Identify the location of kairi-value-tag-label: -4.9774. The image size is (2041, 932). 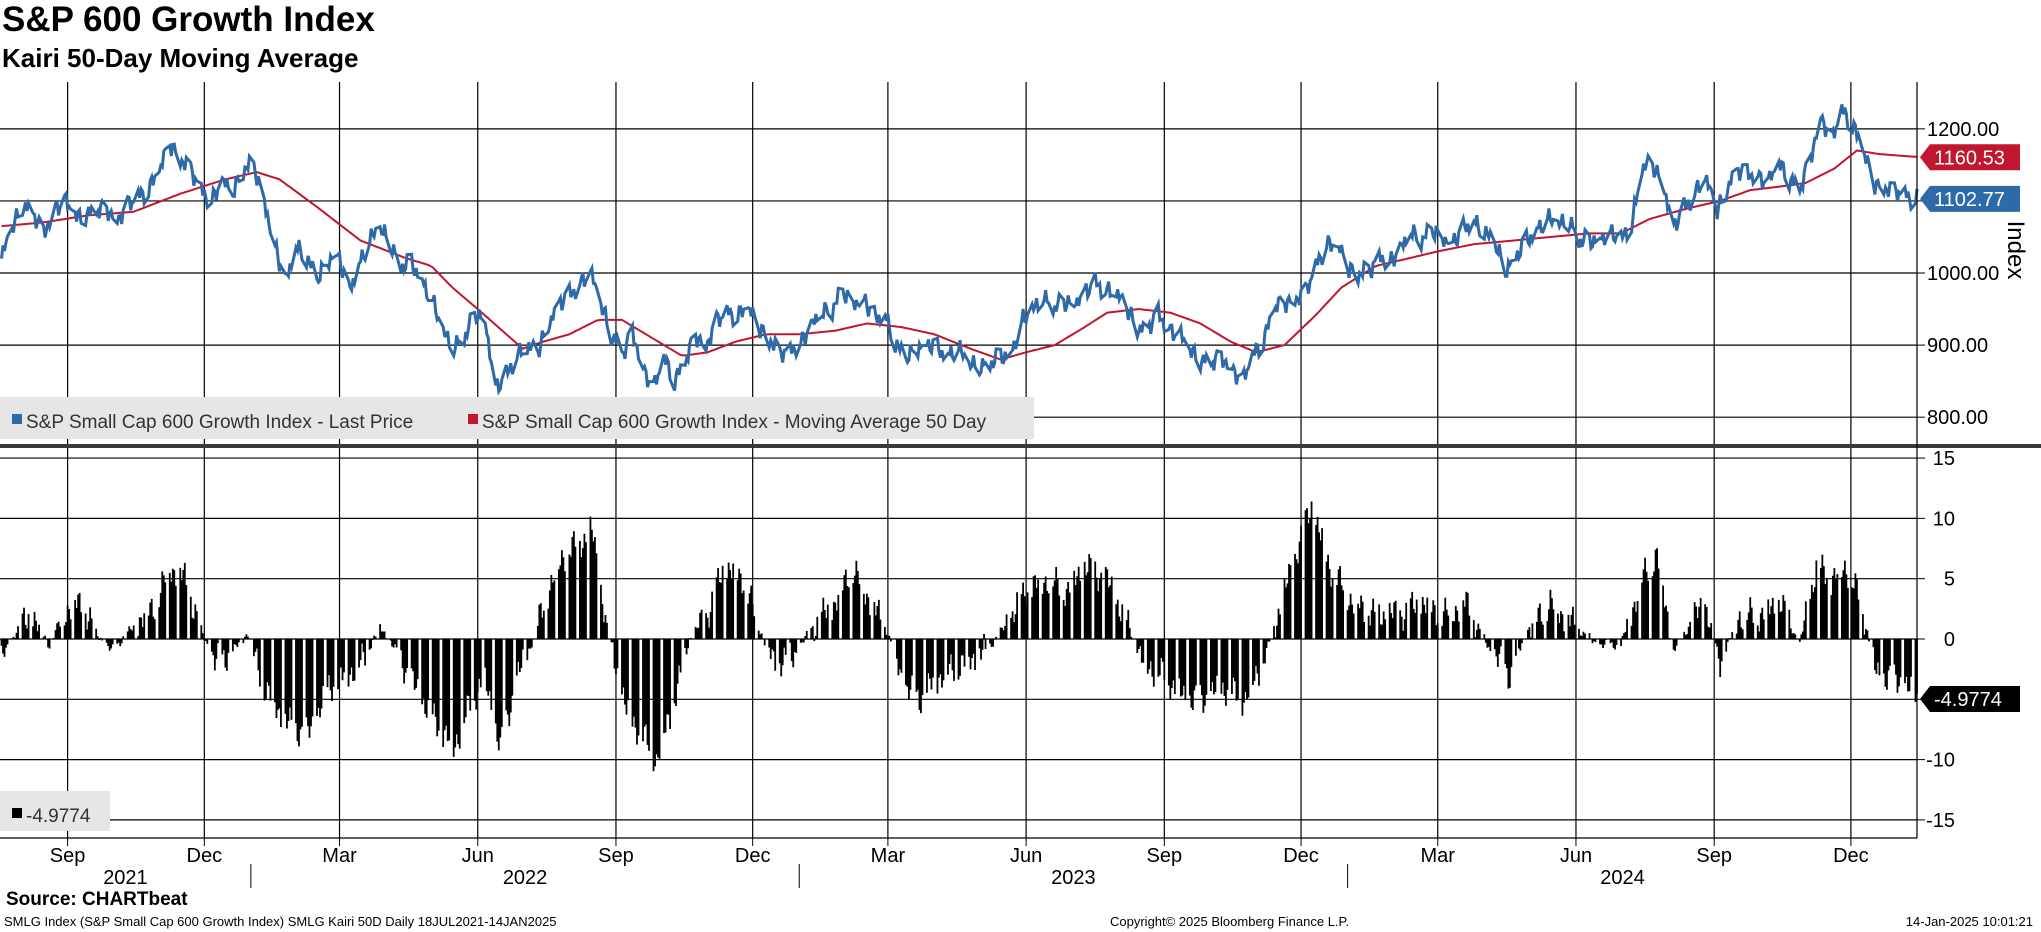
(1968, 700).